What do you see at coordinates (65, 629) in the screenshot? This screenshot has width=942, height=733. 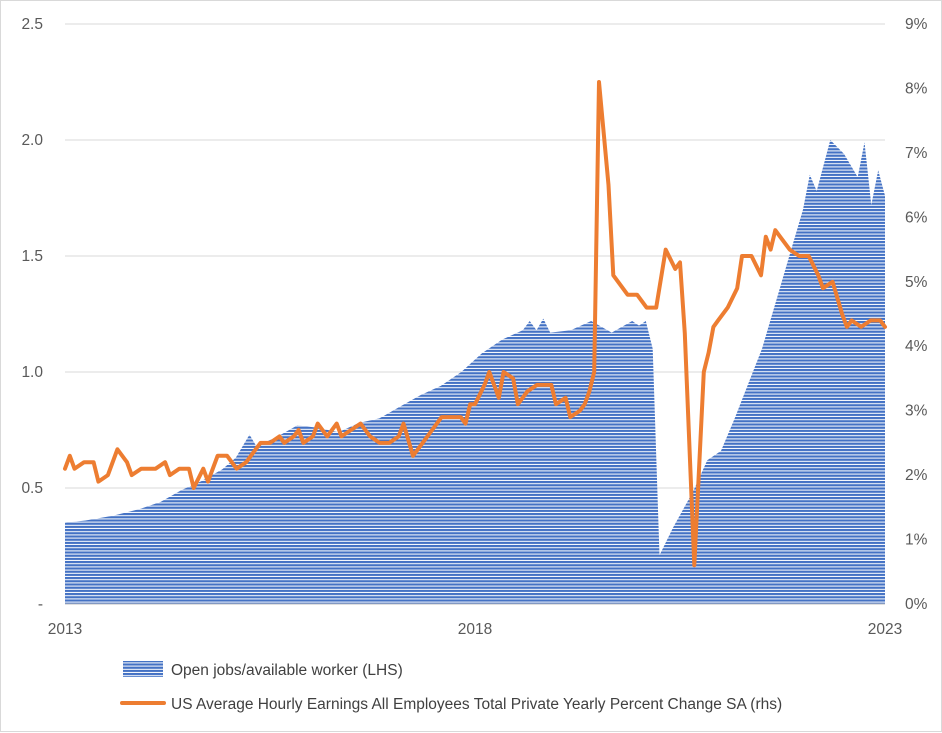 I see `x-tick-label: 2013` at bounding box center [65, 629].